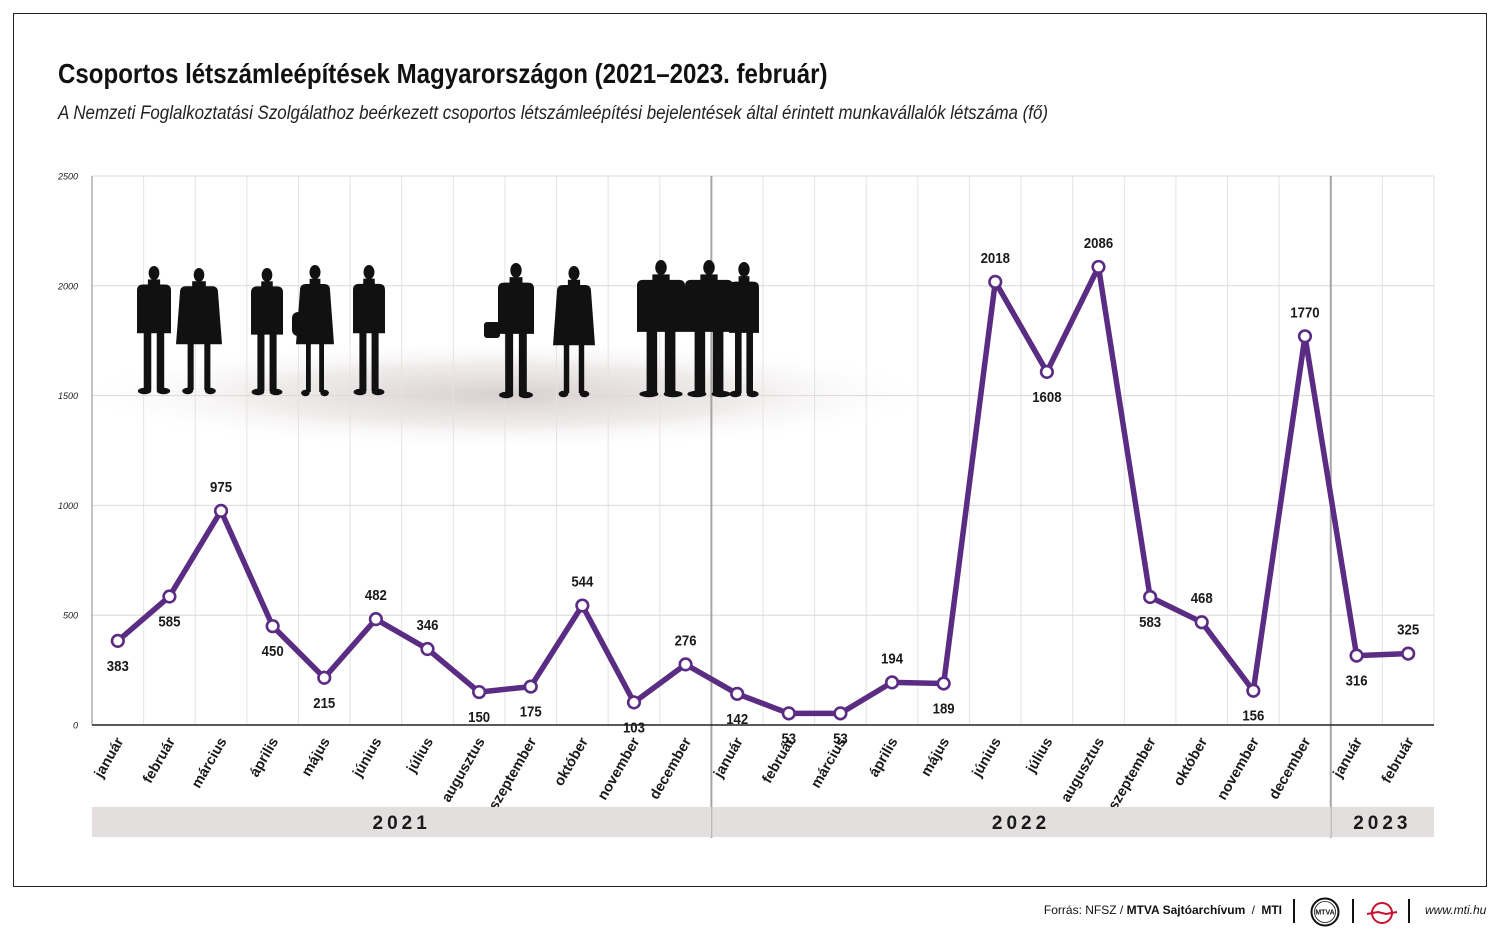 The height and width of the screenshot is (937, 1500). What do you see at coordinates (1253, 715) in the screenshot?
I see `data-label: 156` at bounding box center [1253, 715].